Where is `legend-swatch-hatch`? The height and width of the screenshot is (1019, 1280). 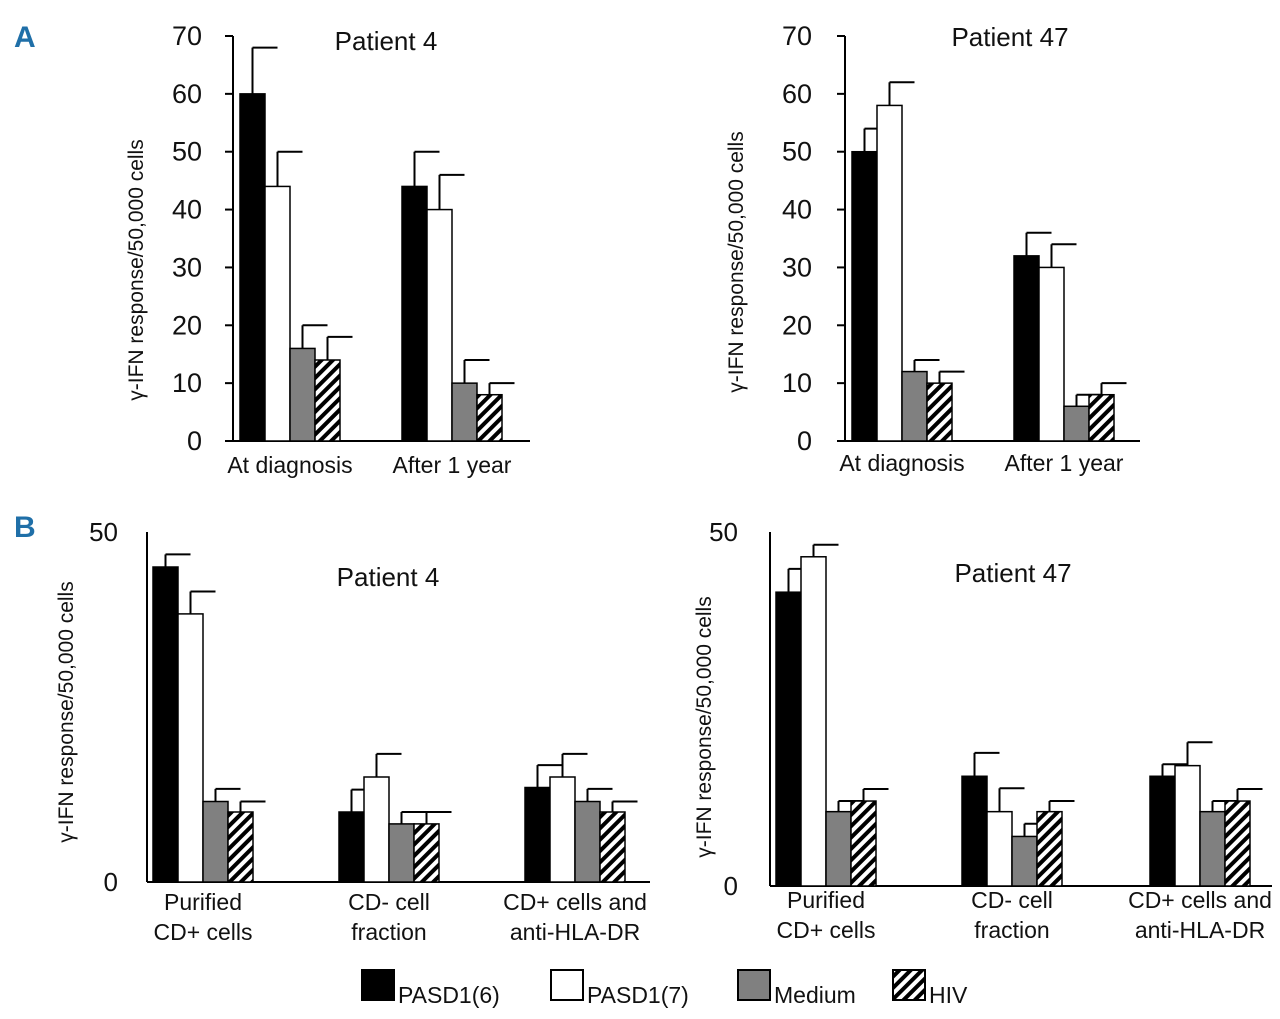 legend-swatch-hatch is located at coordinates (909, 985).